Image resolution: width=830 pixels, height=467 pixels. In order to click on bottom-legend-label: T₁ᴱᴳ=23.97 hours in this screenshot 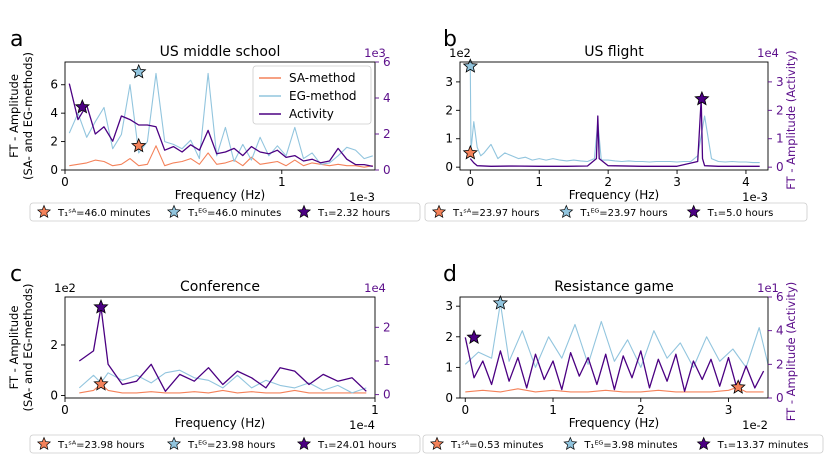, I will do `click(623, 213)`.